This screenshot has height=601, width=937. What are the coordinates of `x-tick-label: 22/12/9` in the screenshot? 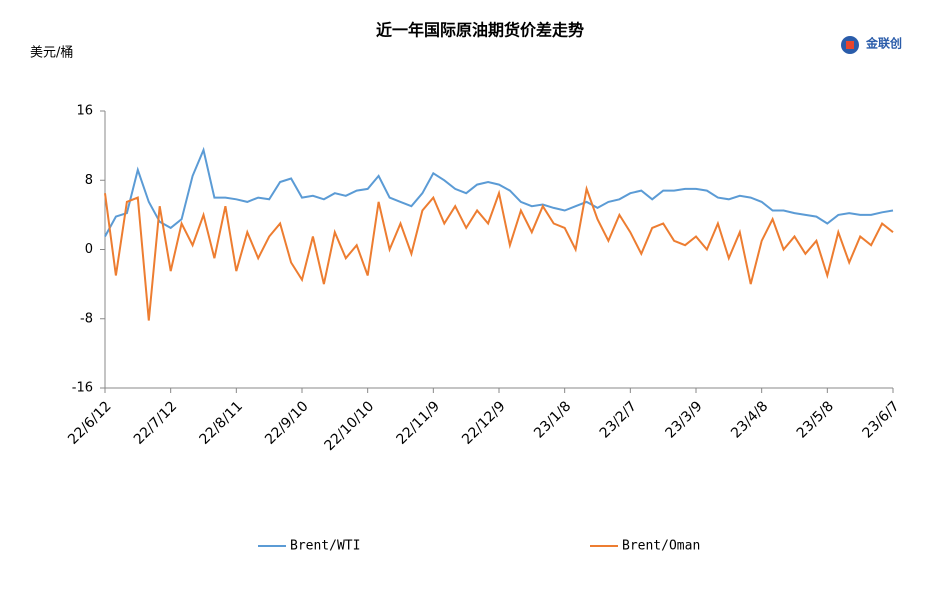 It's located at (483, 422).